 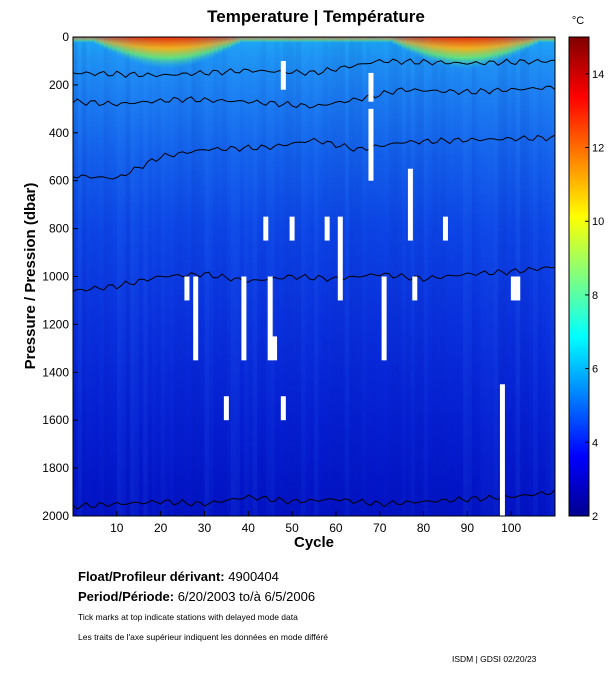 I want to click on y-axis-label: Pressure / Pression (dbar), so click(x=30, y=276).